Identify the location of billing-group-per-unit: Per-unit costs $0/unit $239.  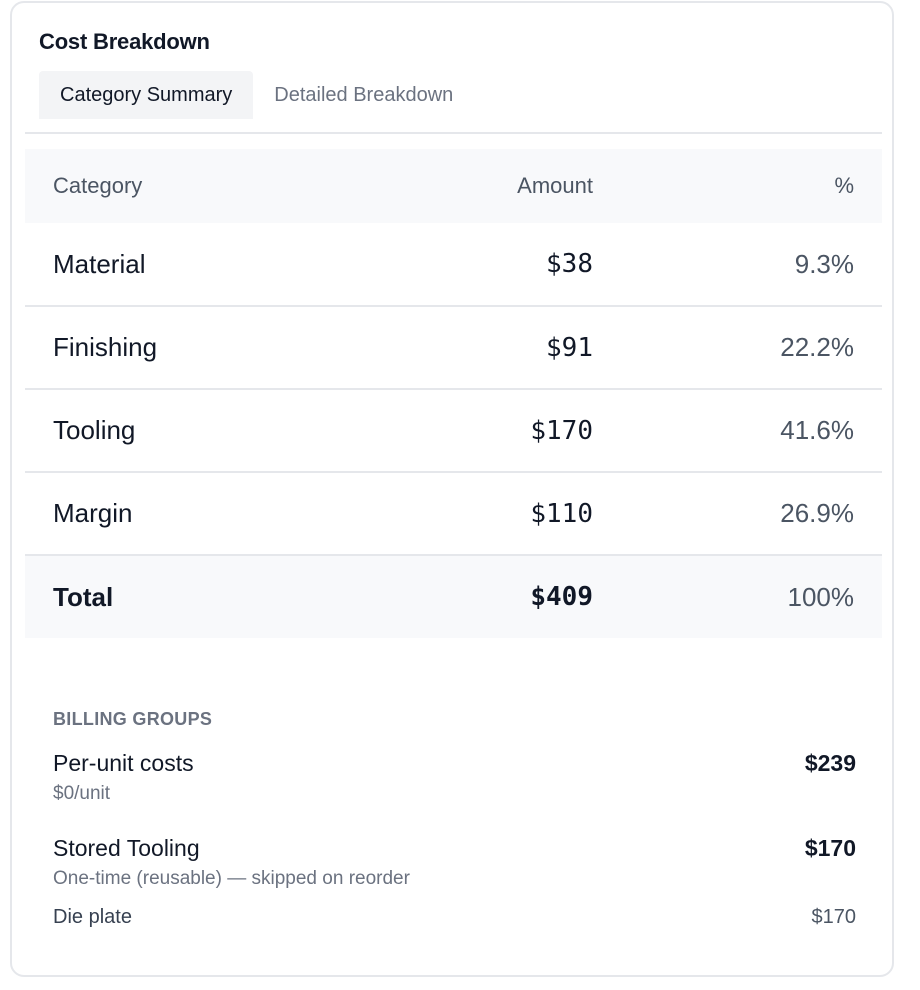
(454, 777).